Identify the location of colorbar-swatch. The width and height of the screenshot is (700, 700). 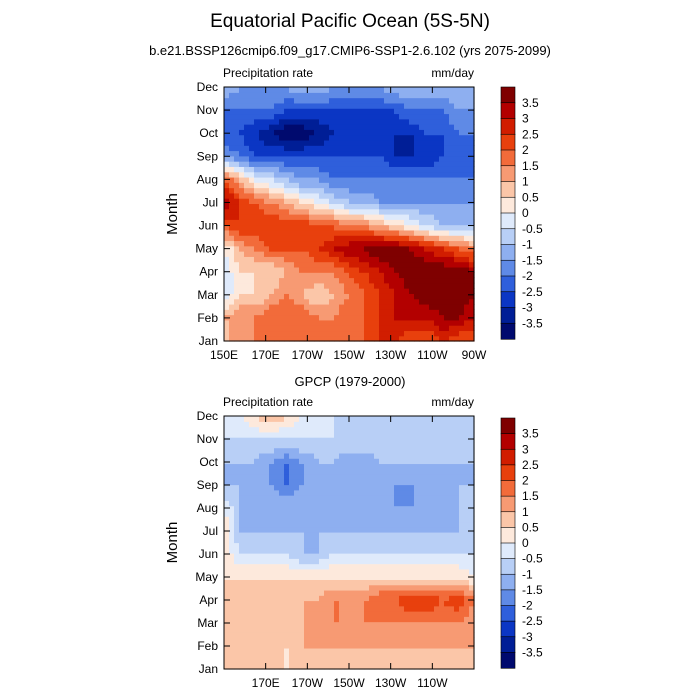
(508, 284).